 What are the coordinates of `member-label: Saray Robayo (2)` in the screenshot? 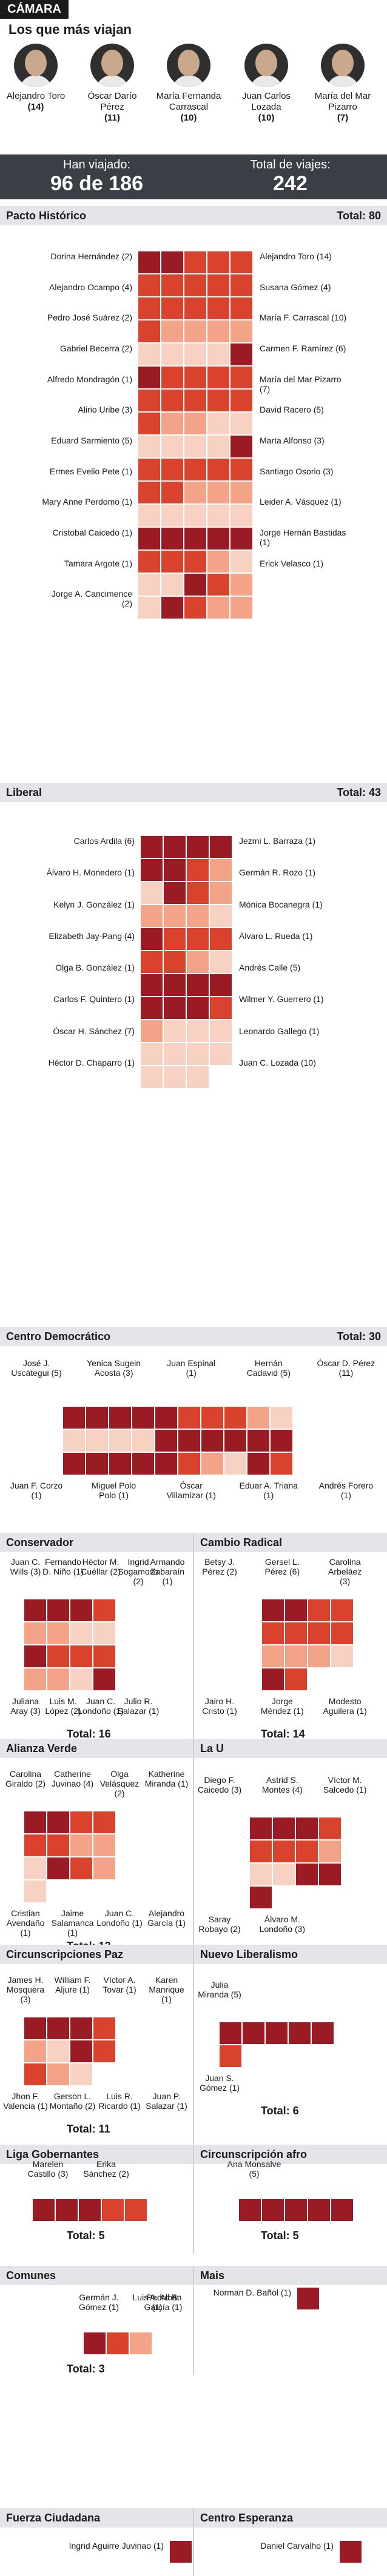 It's located at (219, 1924).